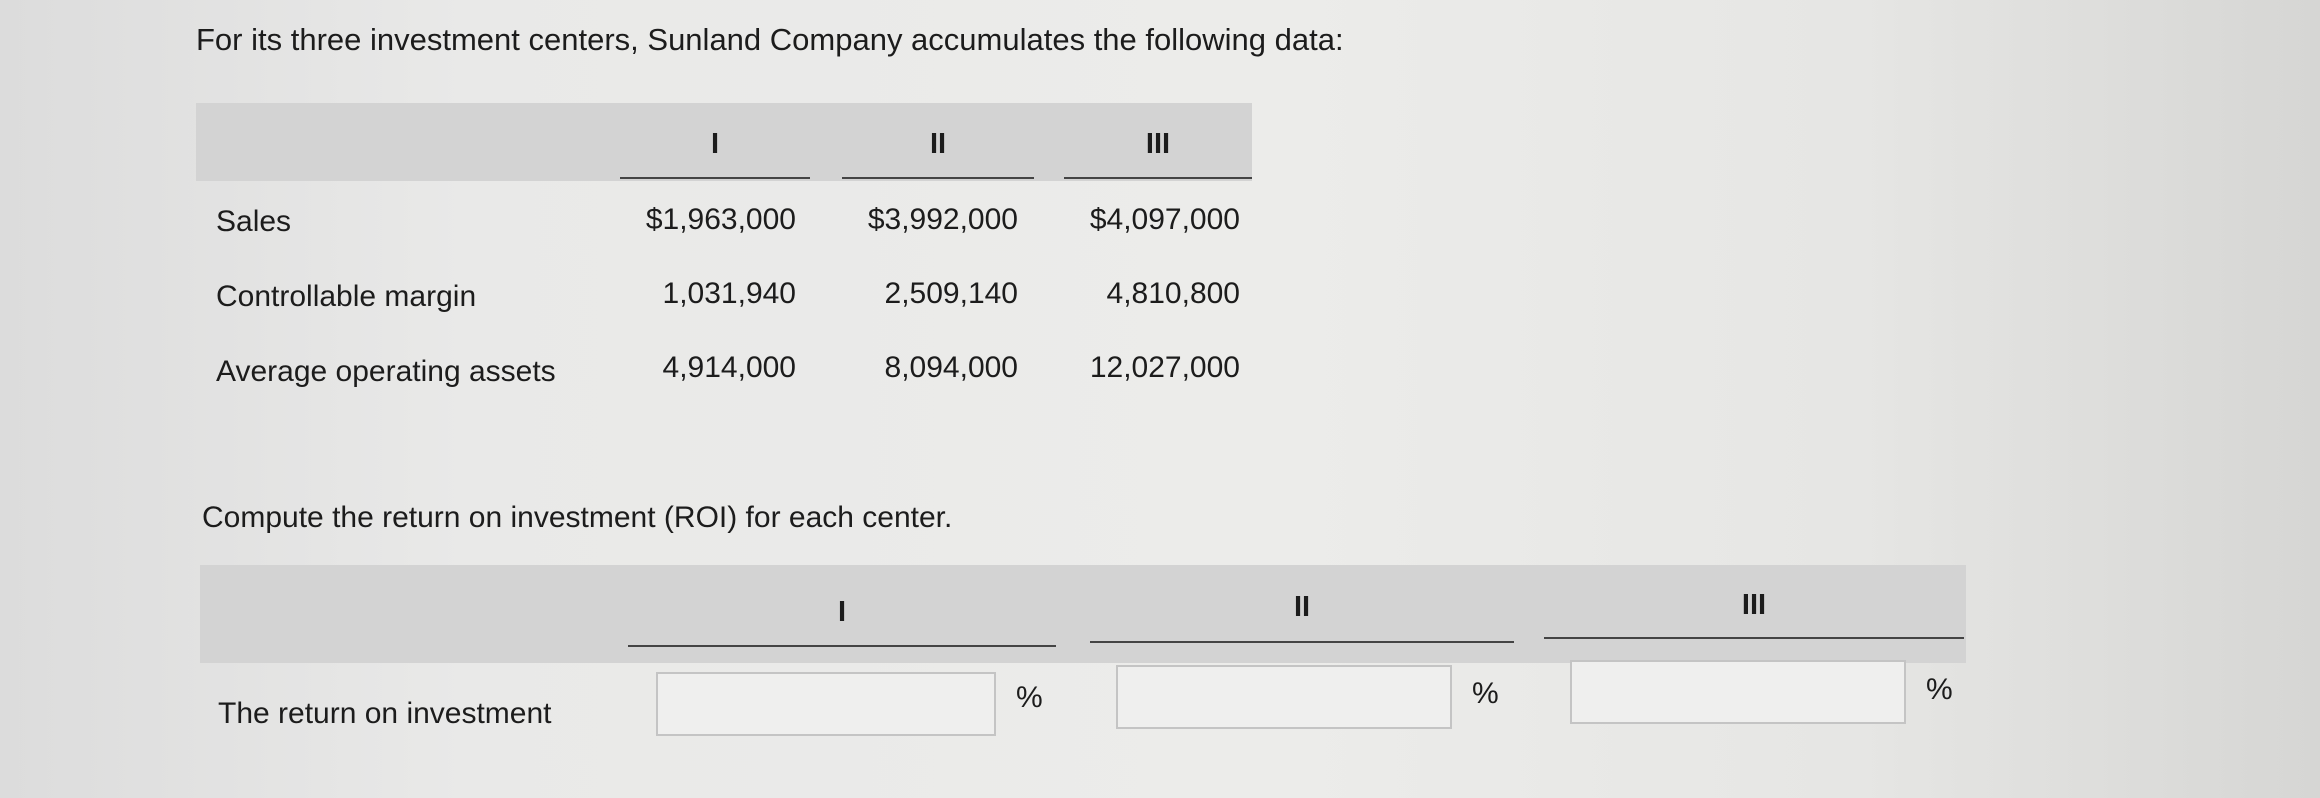 This screenshot has width=2320, height=798. I want to click on data-table-header, so click(724, 142).